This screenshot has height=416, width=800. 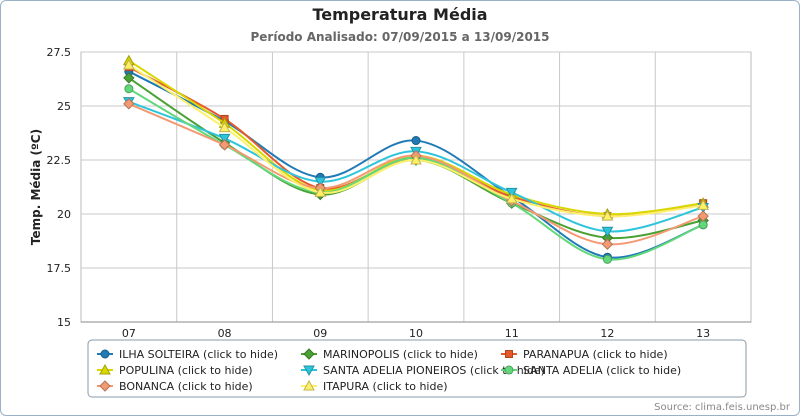 I want to click on legend-label: MARINOPOLIS (click to hide), so click(x=400, y=354).